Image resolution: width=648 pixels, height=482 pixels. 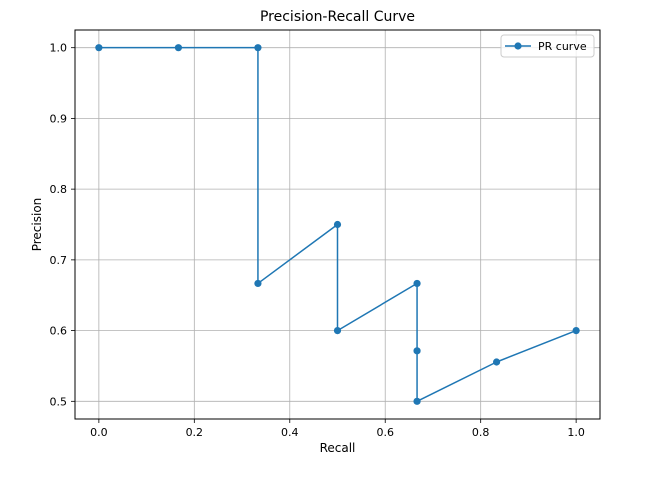 What do you see at coordinates (59, 48) in the screenshot?
I see `y-tick-label: 1.0` at bounding box center [59, 48].